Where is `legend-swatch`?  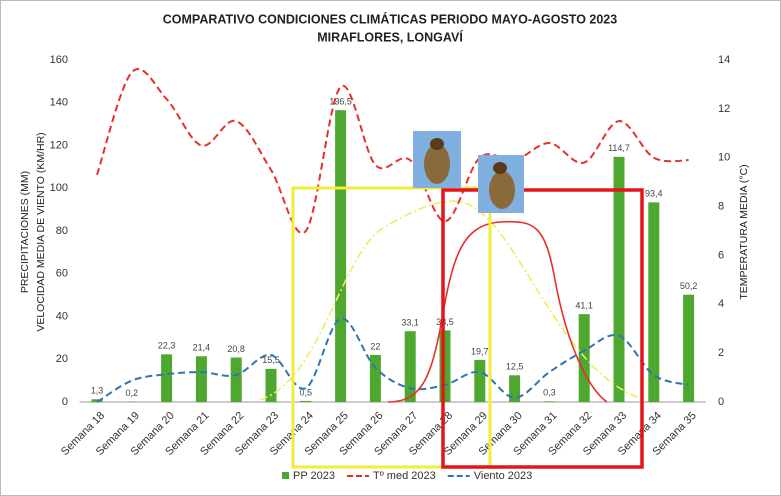 legend-swatch is located at coordinates (285, 475).